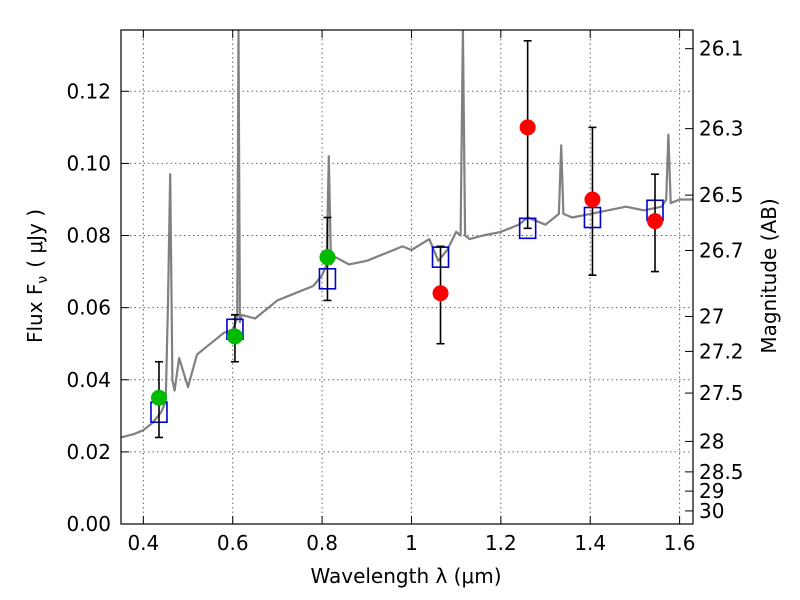  Describe the element at coordinates (35, 238) in the screenshot. I see `y-axis-left-label-unit: ( μJy )` at that location.